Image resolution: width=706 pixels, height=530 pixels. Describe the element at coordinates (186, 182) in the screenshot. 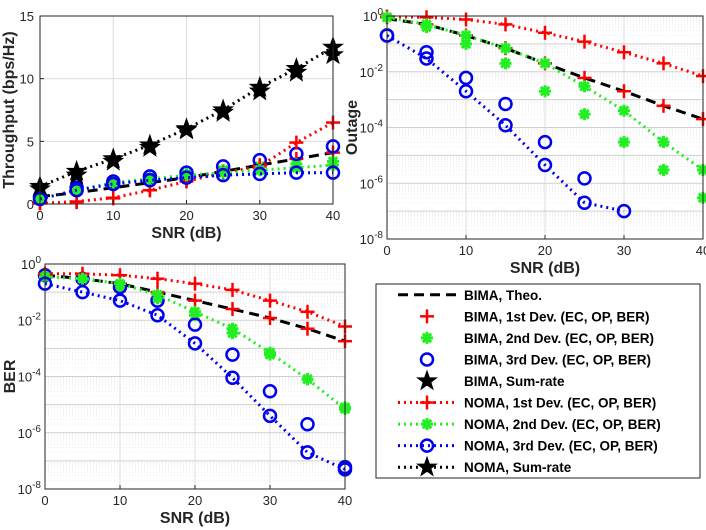

I see `throughput-series-noma-2nd-dev-ec-op-ber-line` at that location.